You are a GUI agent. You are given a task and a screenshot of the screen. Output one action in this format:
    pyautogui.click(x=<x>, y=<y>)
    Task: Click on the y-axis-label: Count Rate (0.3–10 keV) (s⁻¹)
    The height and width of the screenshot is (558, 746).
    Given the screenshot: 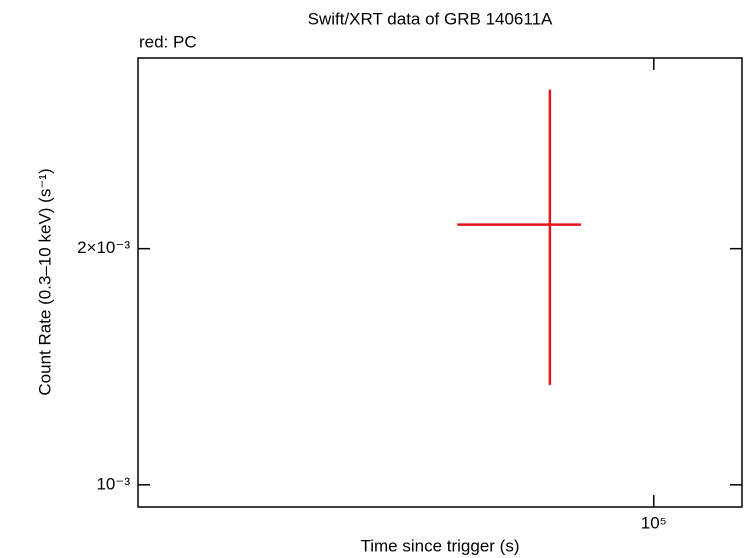 What is the action you would take?
    pyautogui.click(x=44, y=281)
    